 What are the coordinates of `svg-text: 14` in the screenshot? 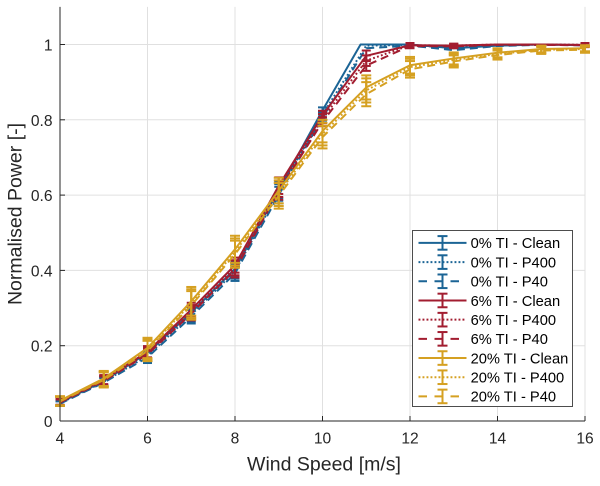 It's located at (498, 439).